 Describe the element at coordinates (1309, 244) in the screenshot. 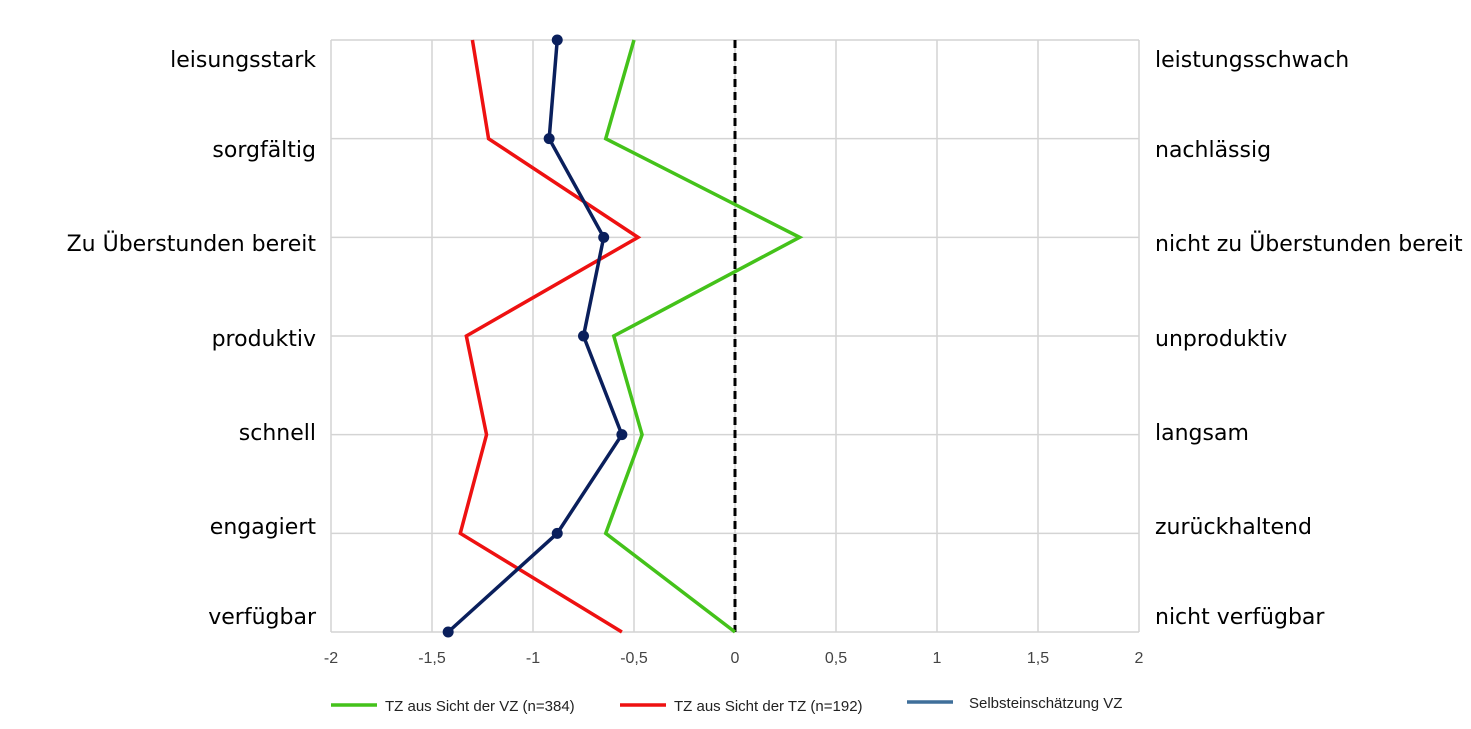

I see `category-label-right: nicht zu Überstunden bereit` at that location.